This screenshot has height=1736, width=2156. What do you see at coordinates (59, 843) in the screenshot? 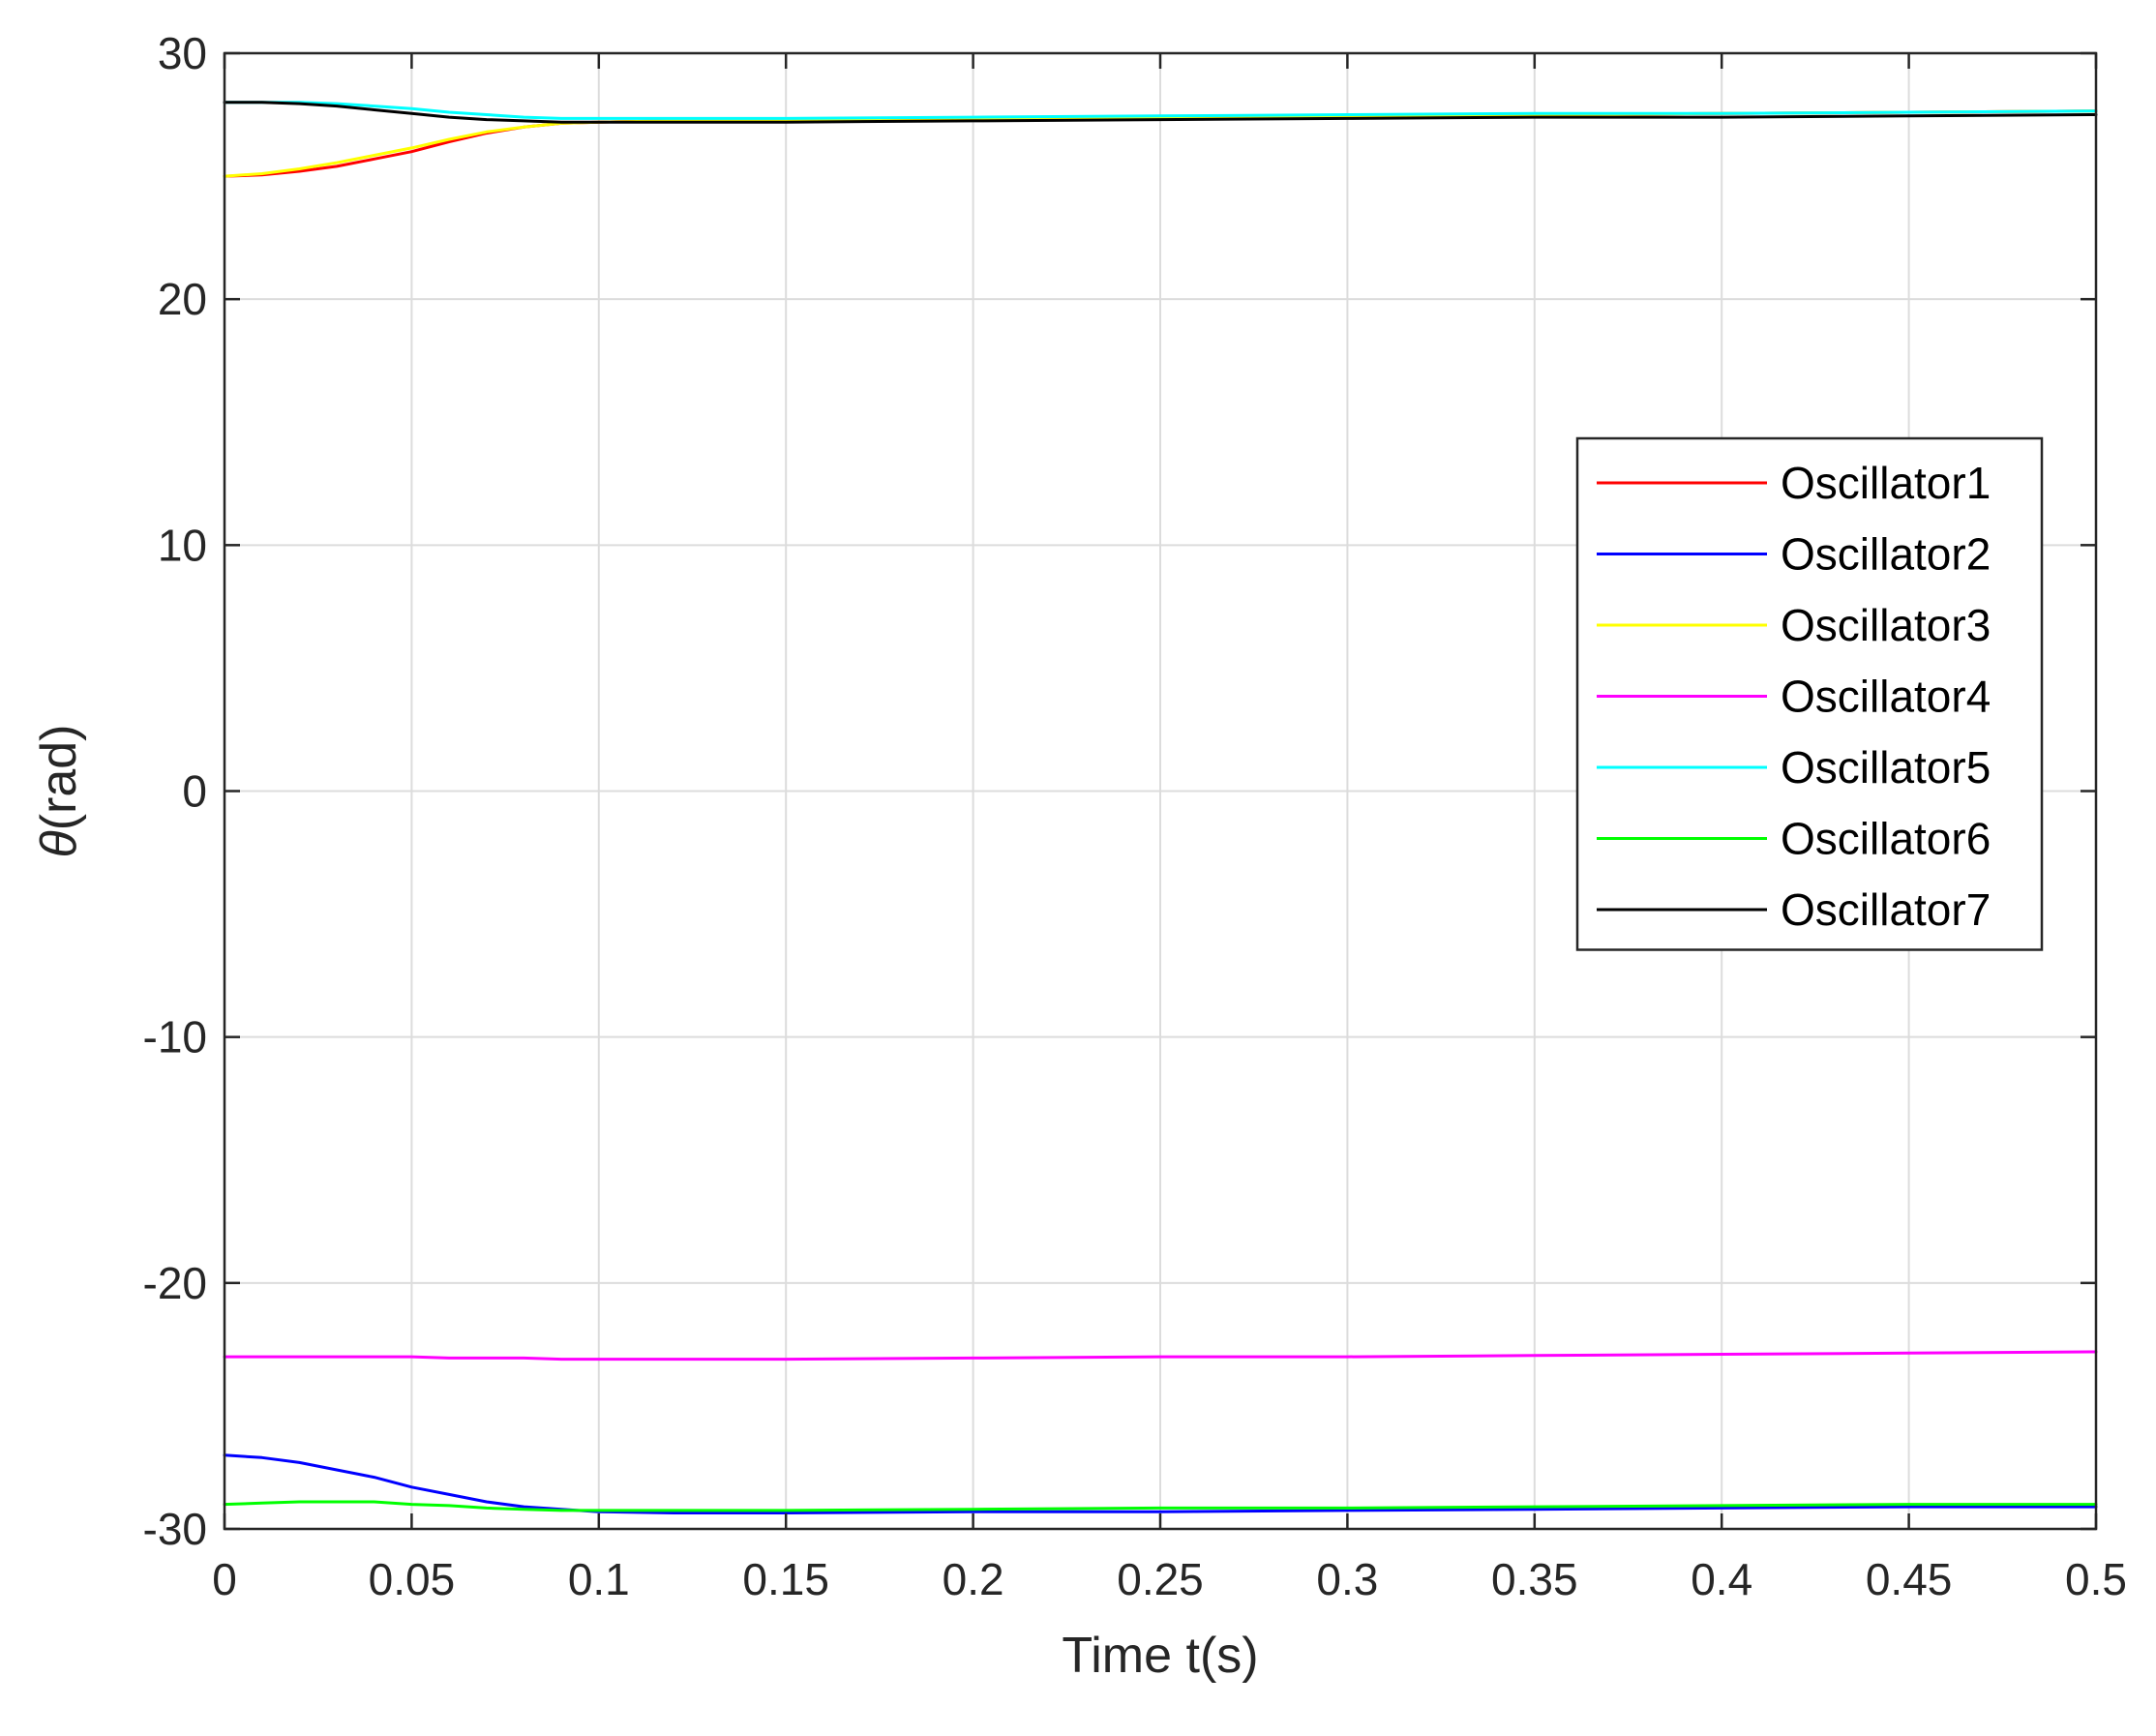
I see `y-axis-symbol: θ` at bounding box center [59, 843].